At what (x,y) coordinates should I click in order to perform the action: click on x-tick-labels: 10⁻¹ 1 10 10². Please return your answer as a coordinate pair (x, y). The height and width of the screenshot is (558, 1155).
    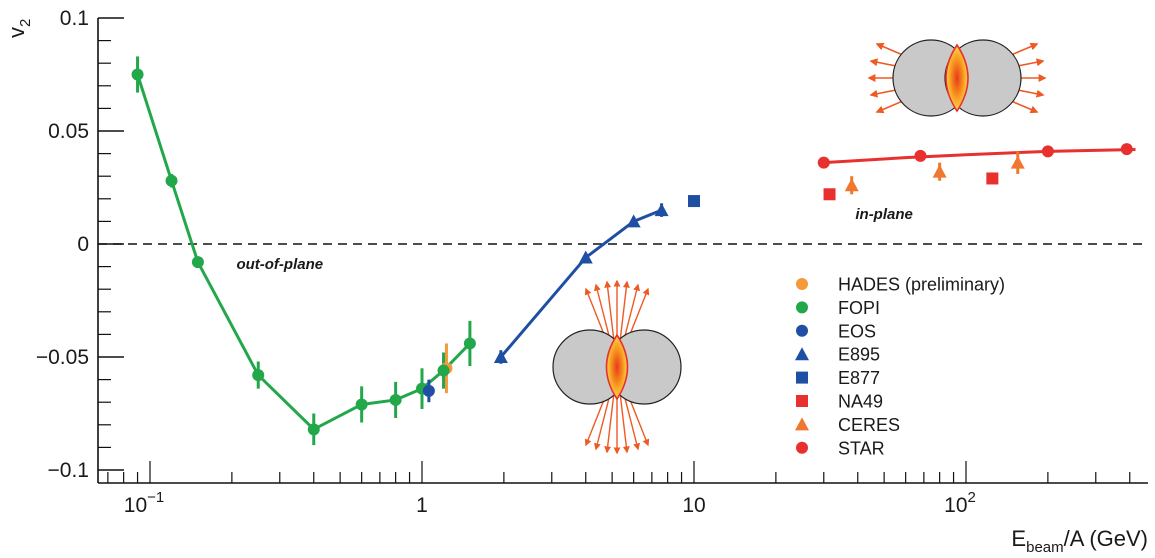
    Looking at the image, I should click on (550, 503).